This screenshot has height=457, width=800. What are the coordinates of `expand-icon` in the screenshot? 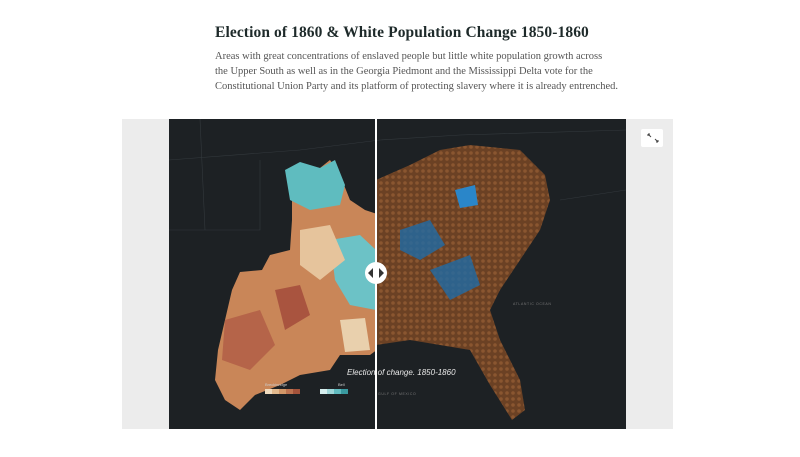 It's located at (653, 138).